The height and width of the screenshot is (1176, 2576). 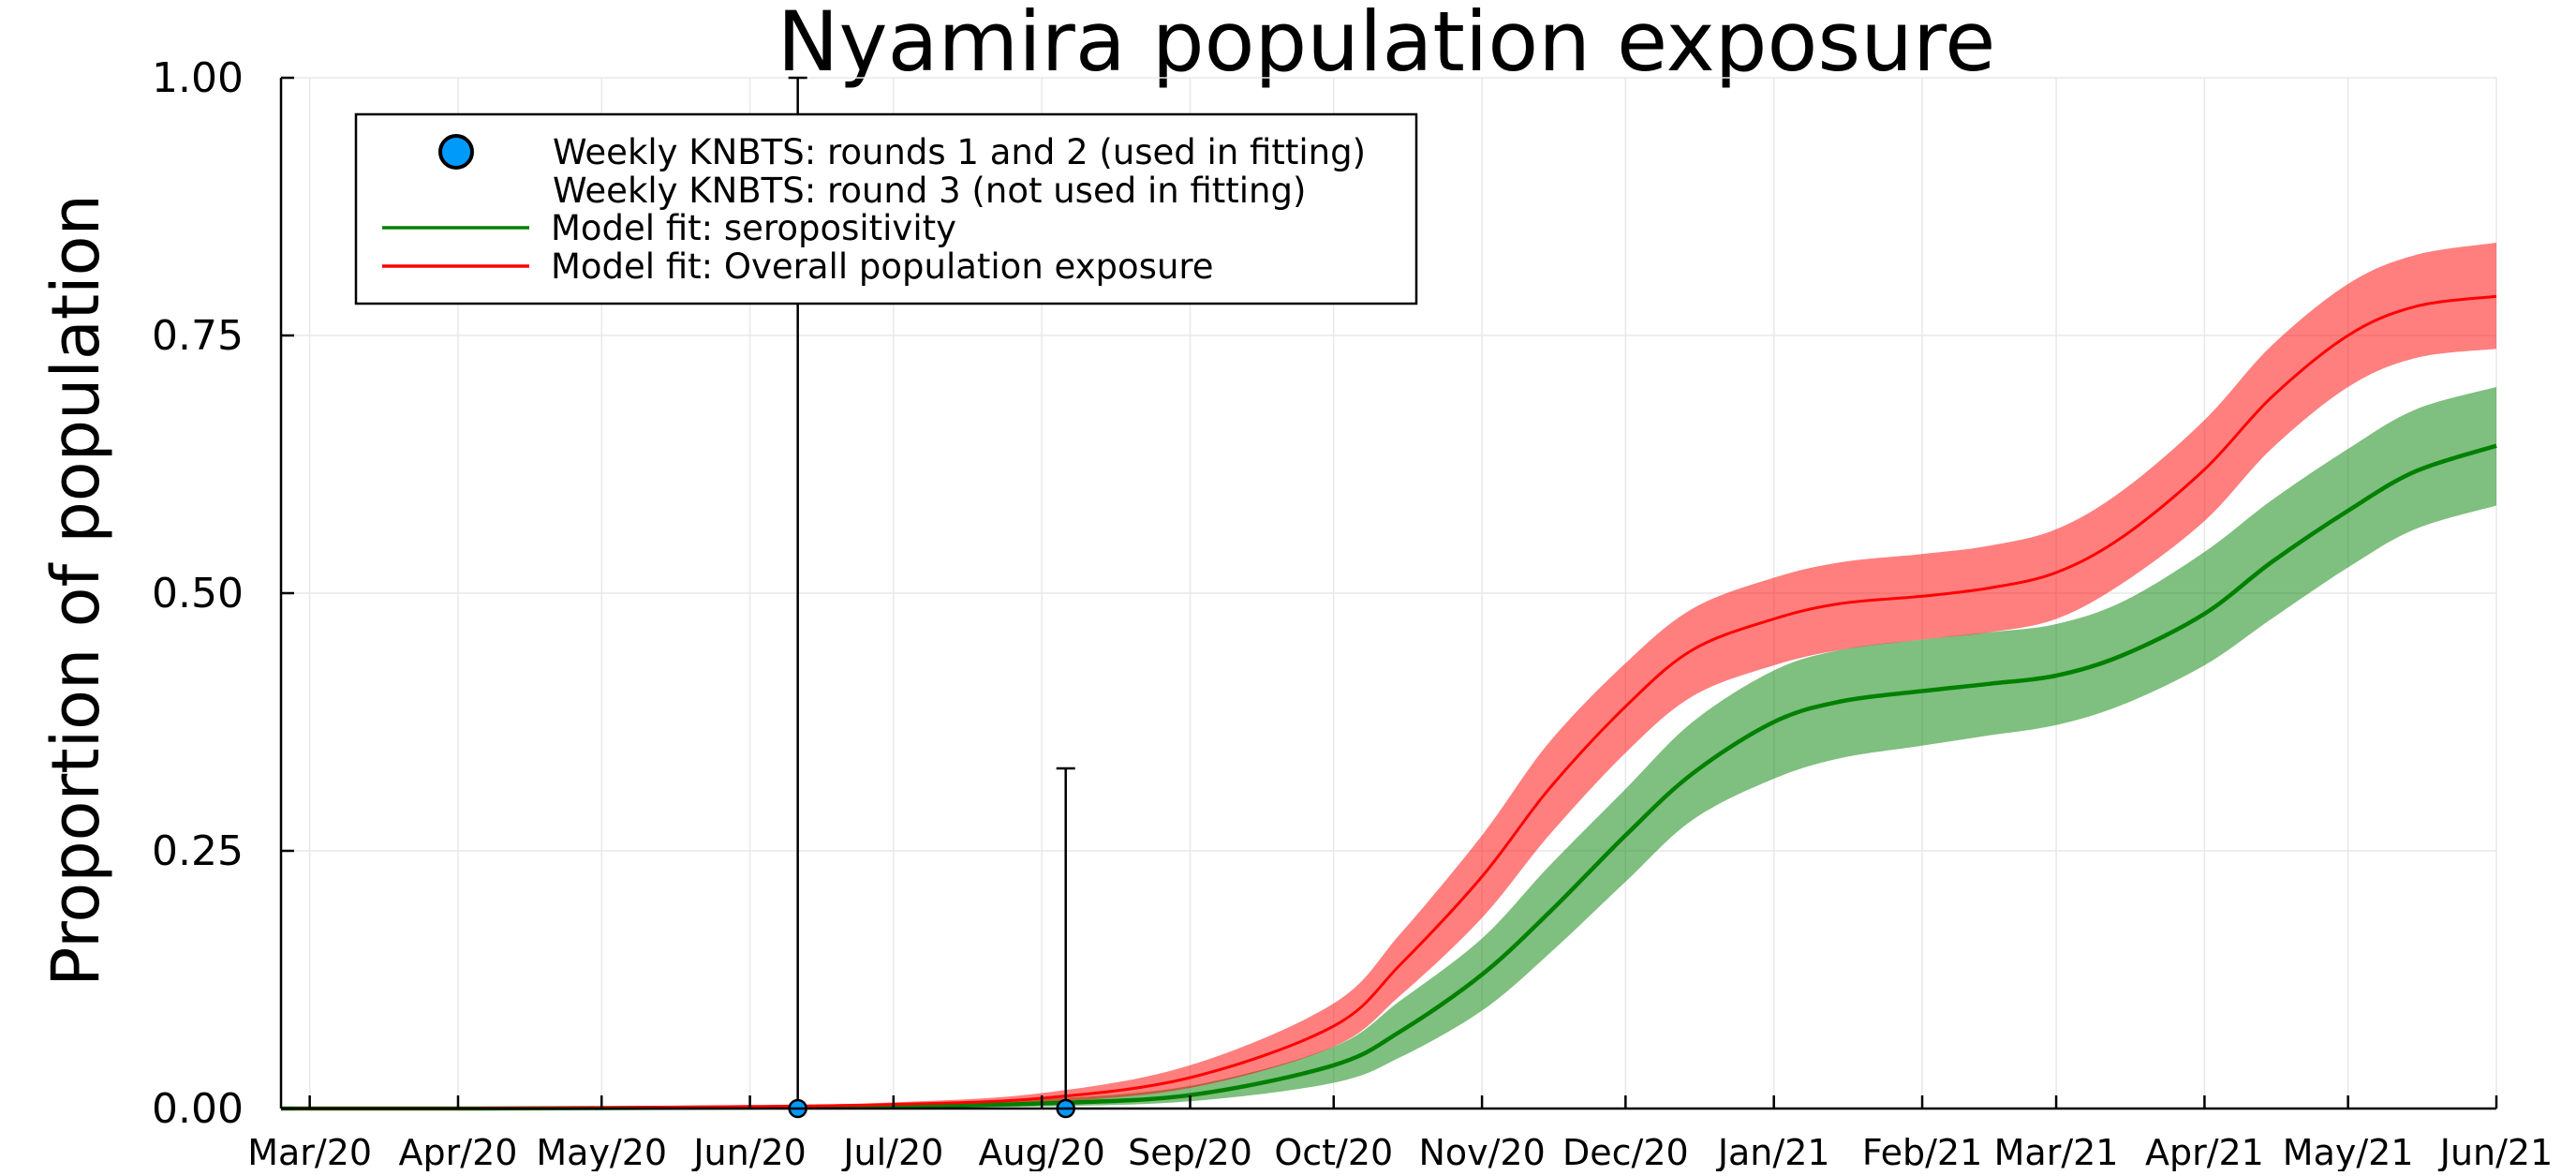 I want to click on x-tick-label: Jun/21, so click(x=2496, y=1151).